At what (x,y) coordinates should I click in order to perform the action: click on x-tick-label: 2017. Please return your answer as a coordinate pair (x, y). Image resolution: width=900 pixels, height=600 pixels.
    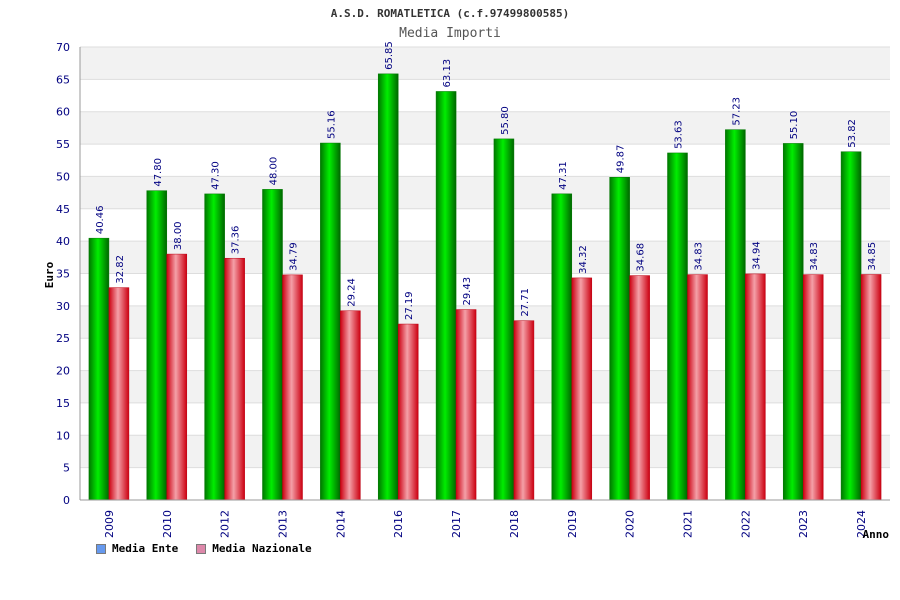
    Looking at the image, I should click on (456, 524).